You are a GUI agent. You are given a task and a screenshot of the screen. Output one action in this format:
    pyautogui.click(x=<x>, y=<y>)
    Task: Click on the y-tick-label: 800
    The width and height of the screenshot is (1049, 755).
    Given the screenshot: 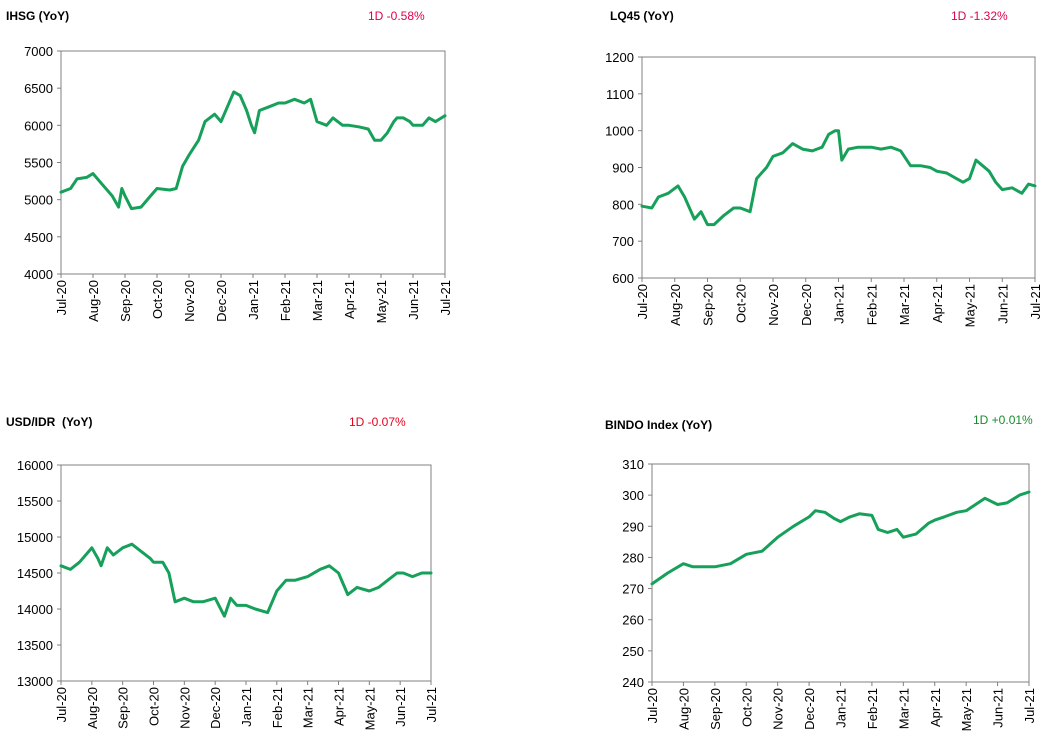 What is the action you would take?
    pyautogui.click(x=623, y=204)
    